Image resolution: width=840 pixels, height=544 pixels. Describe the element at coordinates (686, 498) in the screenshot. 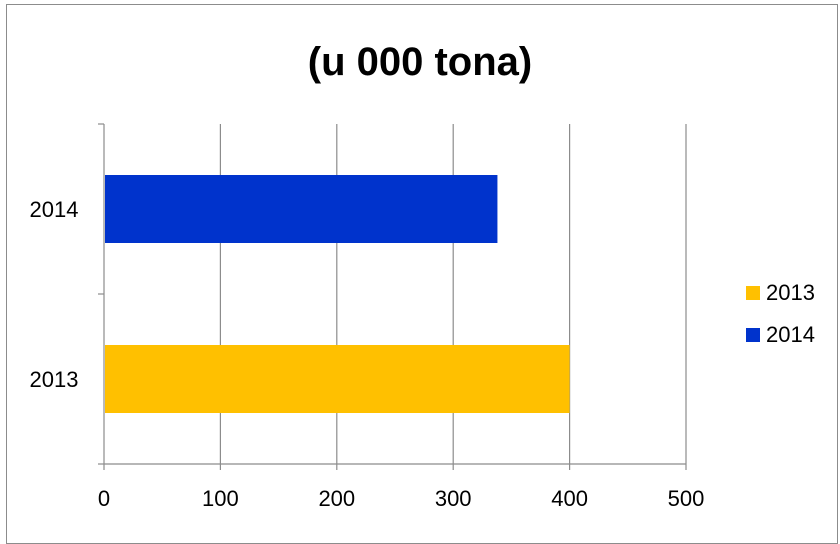

I see `x-tick-label-500: 500` at that location.